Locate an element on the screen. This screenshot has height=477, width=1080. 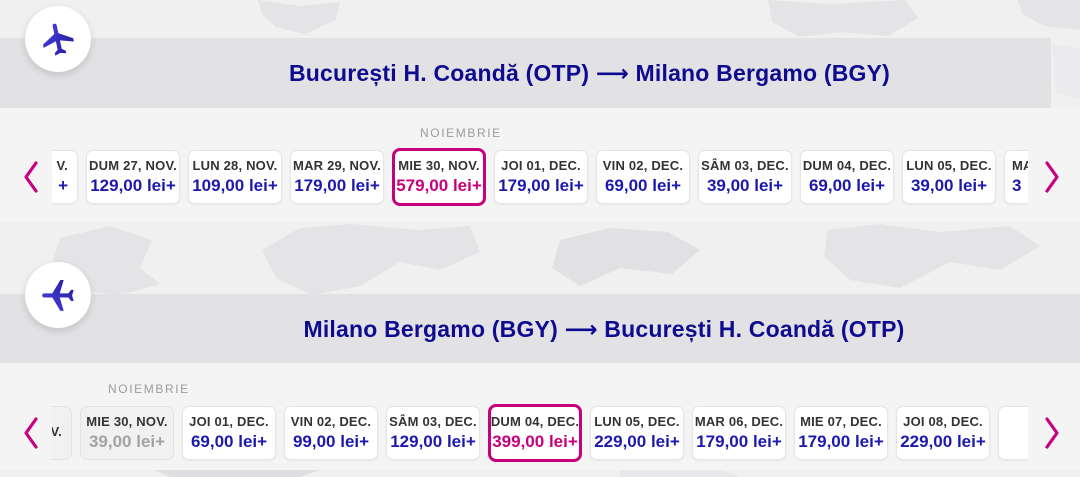
card-price: 3 is located at coordinates (1017, 185).